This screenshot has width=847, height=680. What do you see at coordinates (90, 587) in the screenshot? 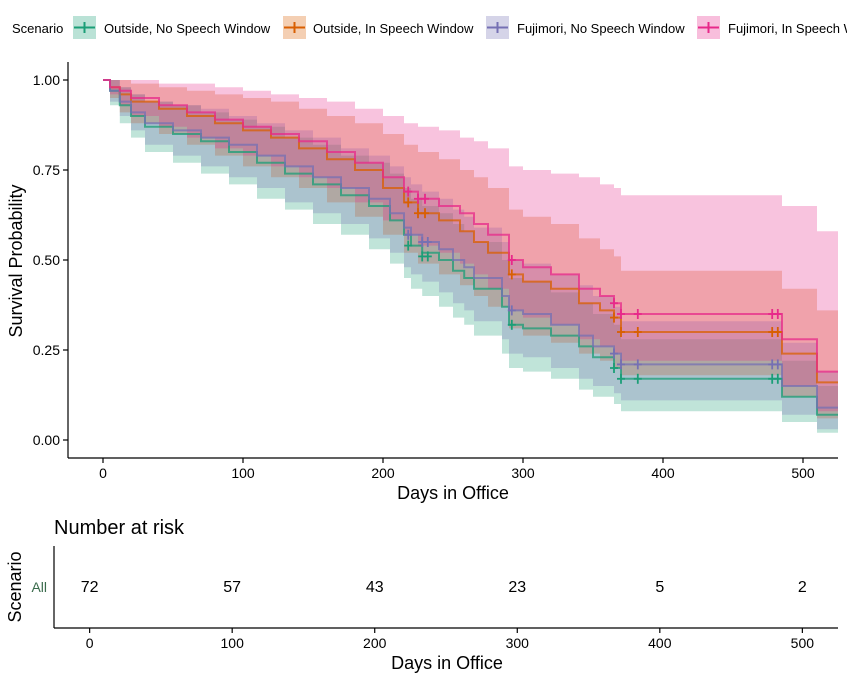
I see `risk-value: 72` at bounding box center [90, 587].